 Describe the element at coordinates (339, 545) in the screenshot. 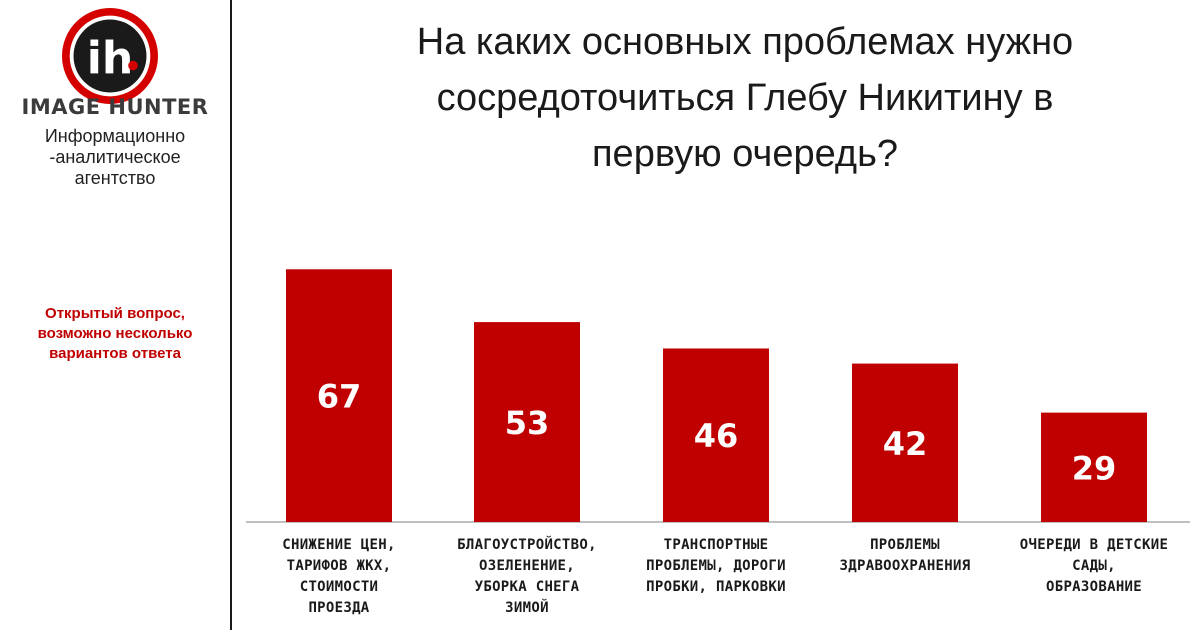

I see `category-label-line: СНИЖЕНИЕ ЦЕН,` at that location.